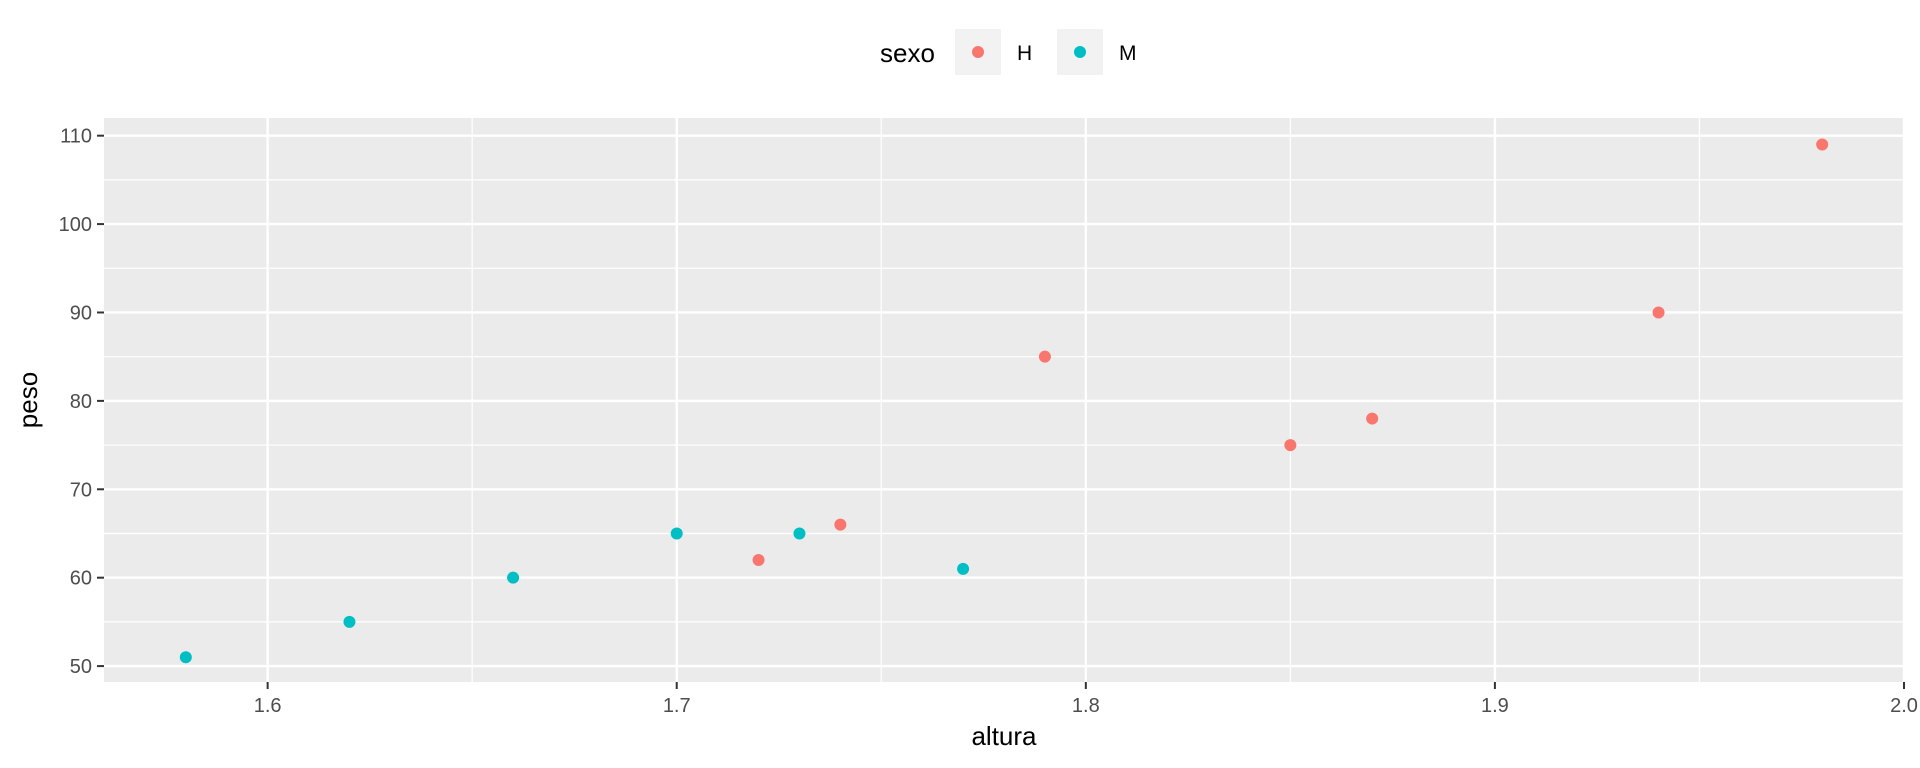 This screenshot has height=768, width=1920. Describe the element at coordinates (75, 225) in the screenshot. I see `y-tick-label: 100` at that location.